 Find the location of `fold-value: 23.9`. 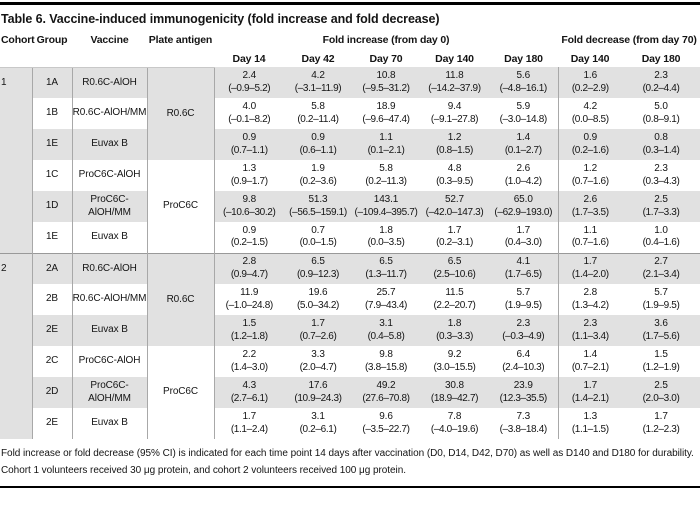

fold-value: 23.9 is located at coordinates (523, 385).